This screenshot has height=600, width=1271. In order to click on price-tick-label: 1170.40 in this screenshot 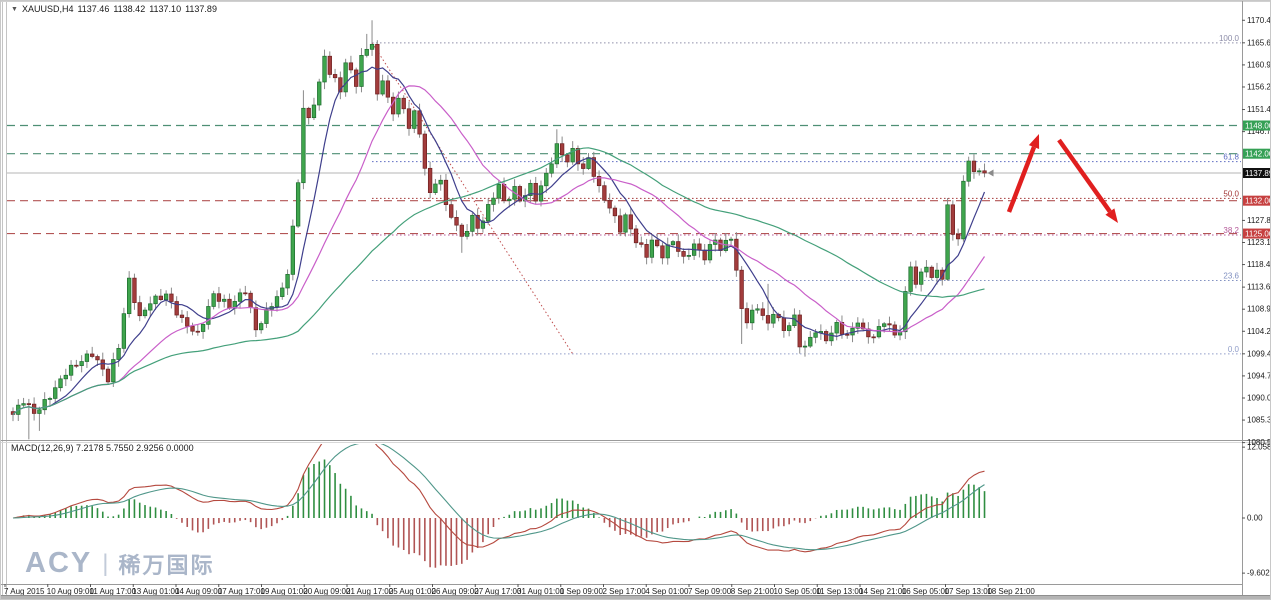, I will do `click(1259, 20)`.